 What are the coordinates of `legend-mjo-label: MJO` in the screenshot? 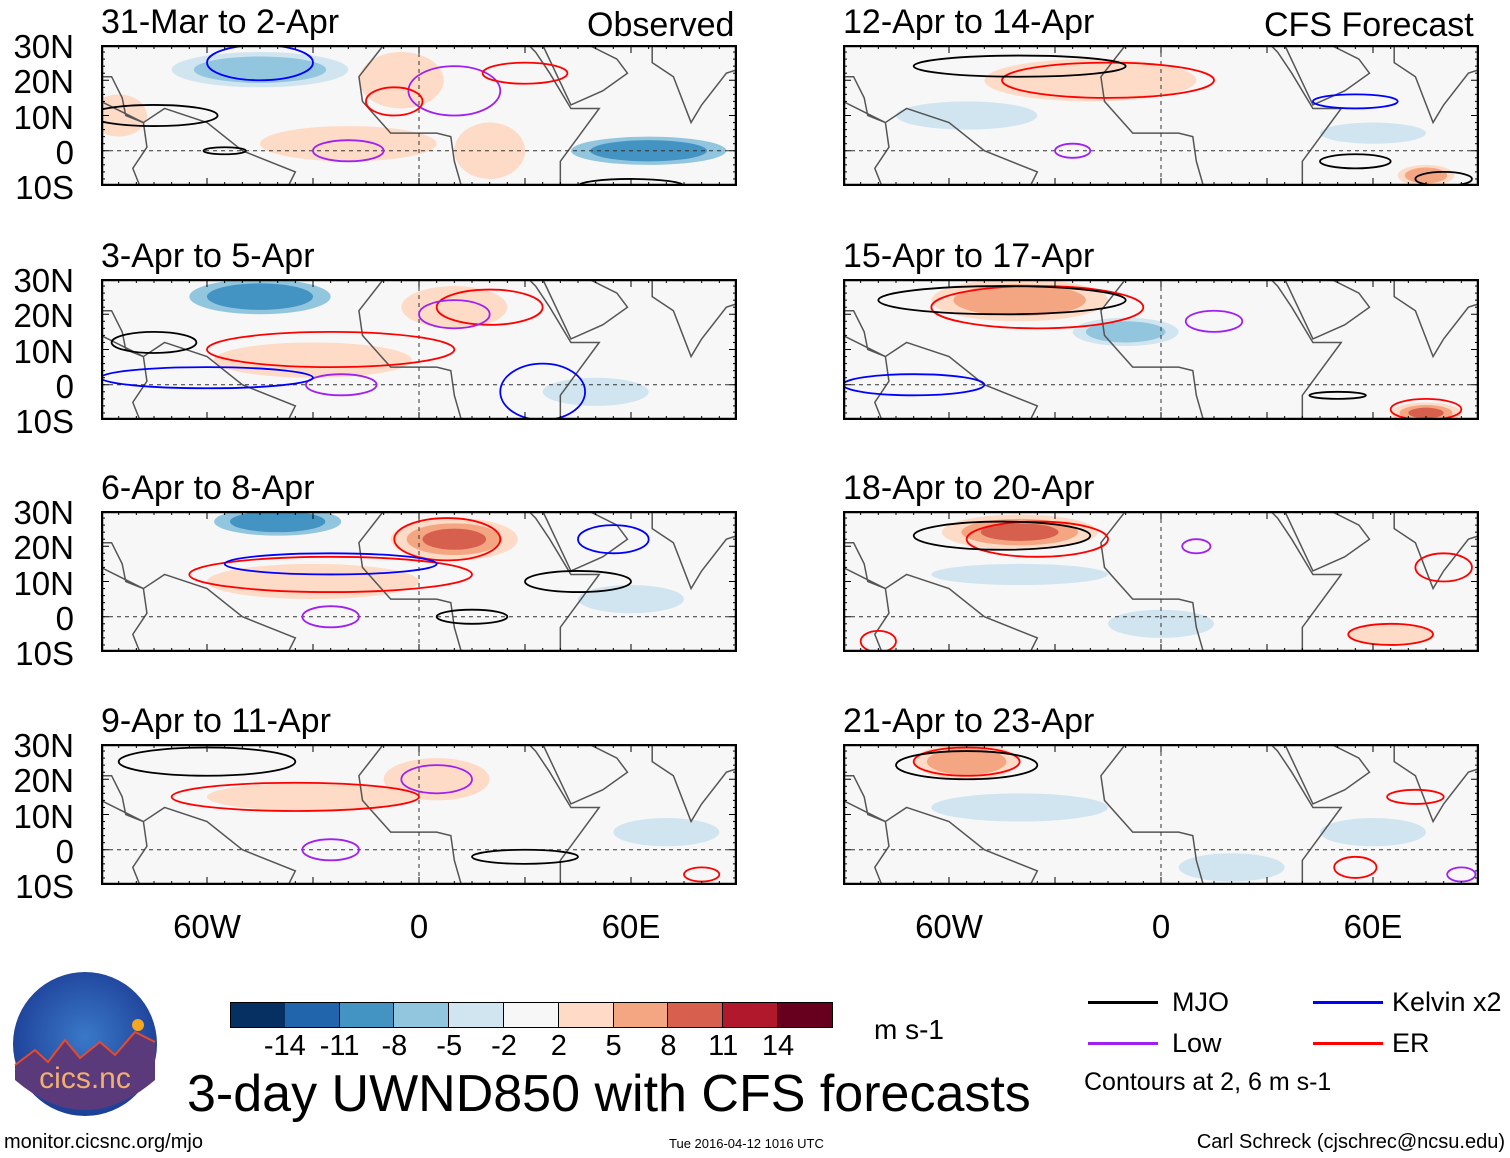 It's located at (1200, 1002).